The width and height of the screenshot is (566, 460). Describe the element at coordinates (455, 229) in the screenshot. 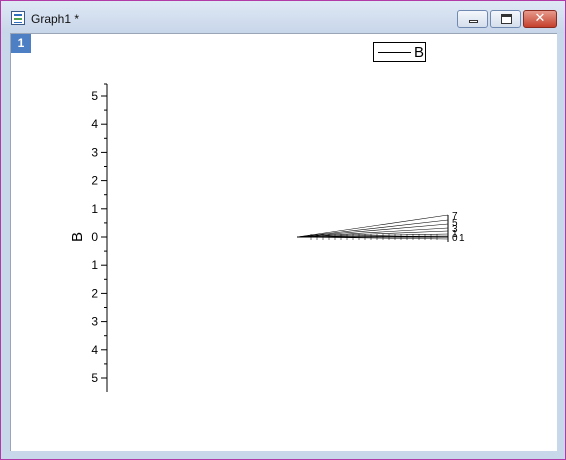

I see `point-label: 3` at that location.